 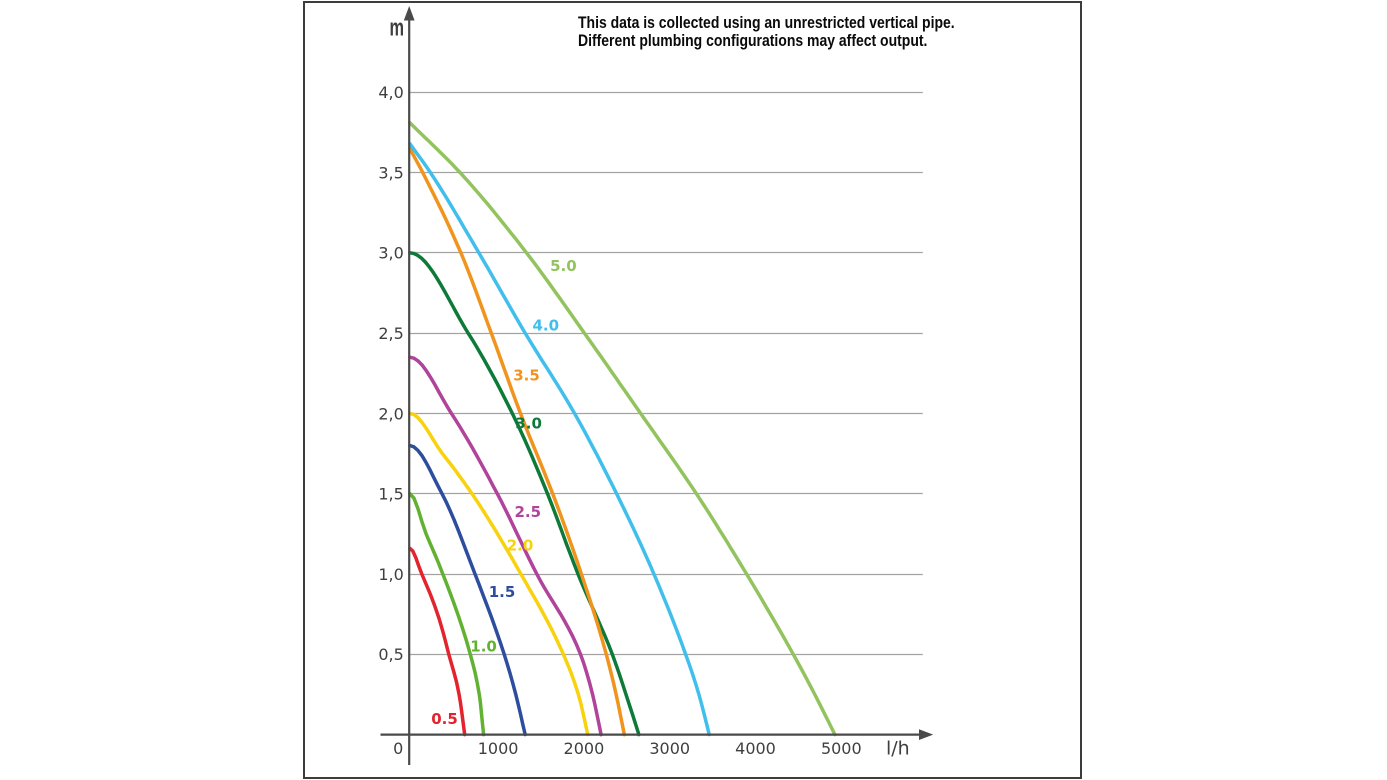 What do you see at coordinates (437, 641) in the screenshot?
I see `curve-0.5` at bounding box center [437, 641].